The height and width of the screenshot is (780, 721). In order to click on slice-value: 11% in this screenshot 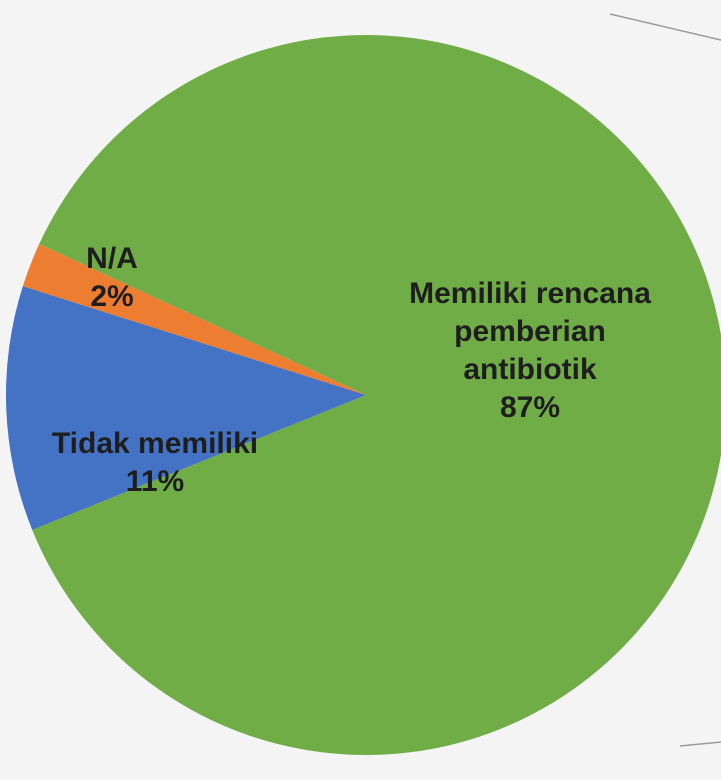, I will do `click(155, 481)`.